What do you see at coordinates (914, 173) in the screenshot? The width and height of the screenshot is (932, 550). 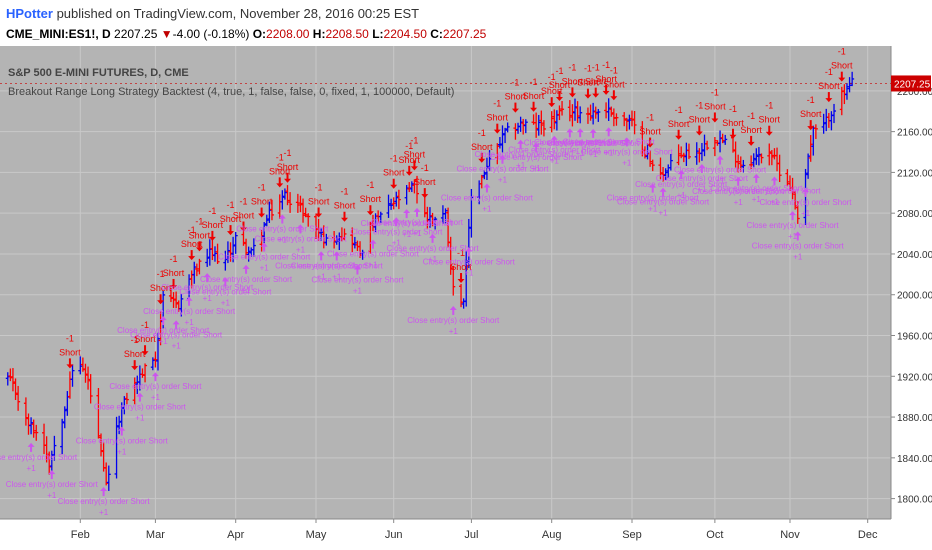 I see `y-tick-label: 2120.00` at bounding box center [914, 173].